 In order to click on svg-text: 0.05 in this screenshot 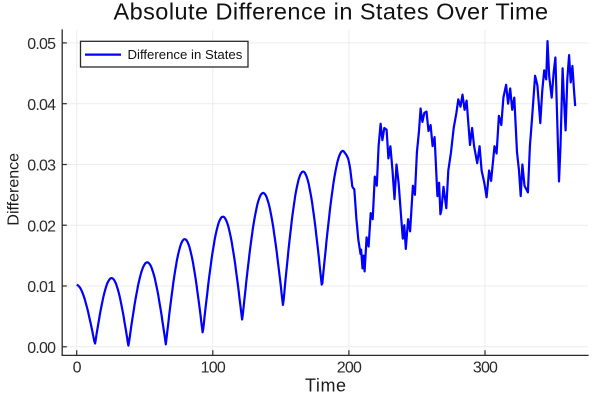, I will do `click(41, 44)`.